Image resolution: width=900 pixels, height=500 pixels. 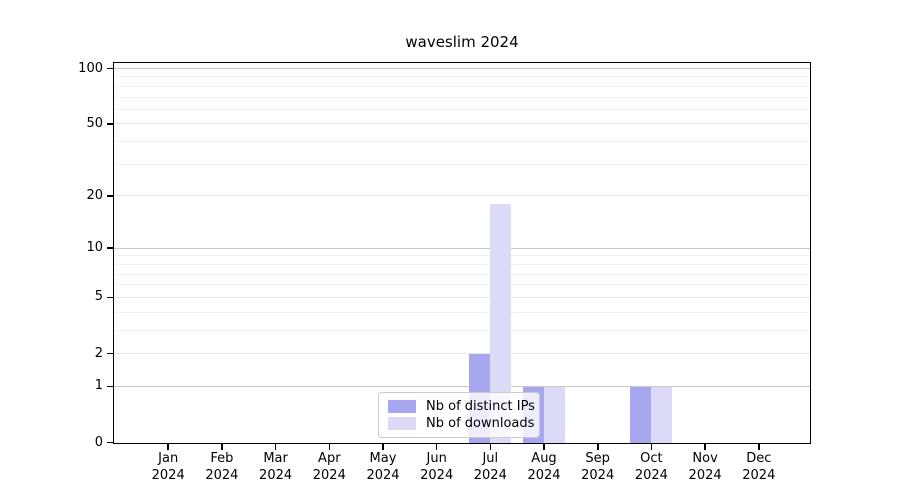 I want to click on x-tick-label: Jan 2024, so click(x=168, y=467).